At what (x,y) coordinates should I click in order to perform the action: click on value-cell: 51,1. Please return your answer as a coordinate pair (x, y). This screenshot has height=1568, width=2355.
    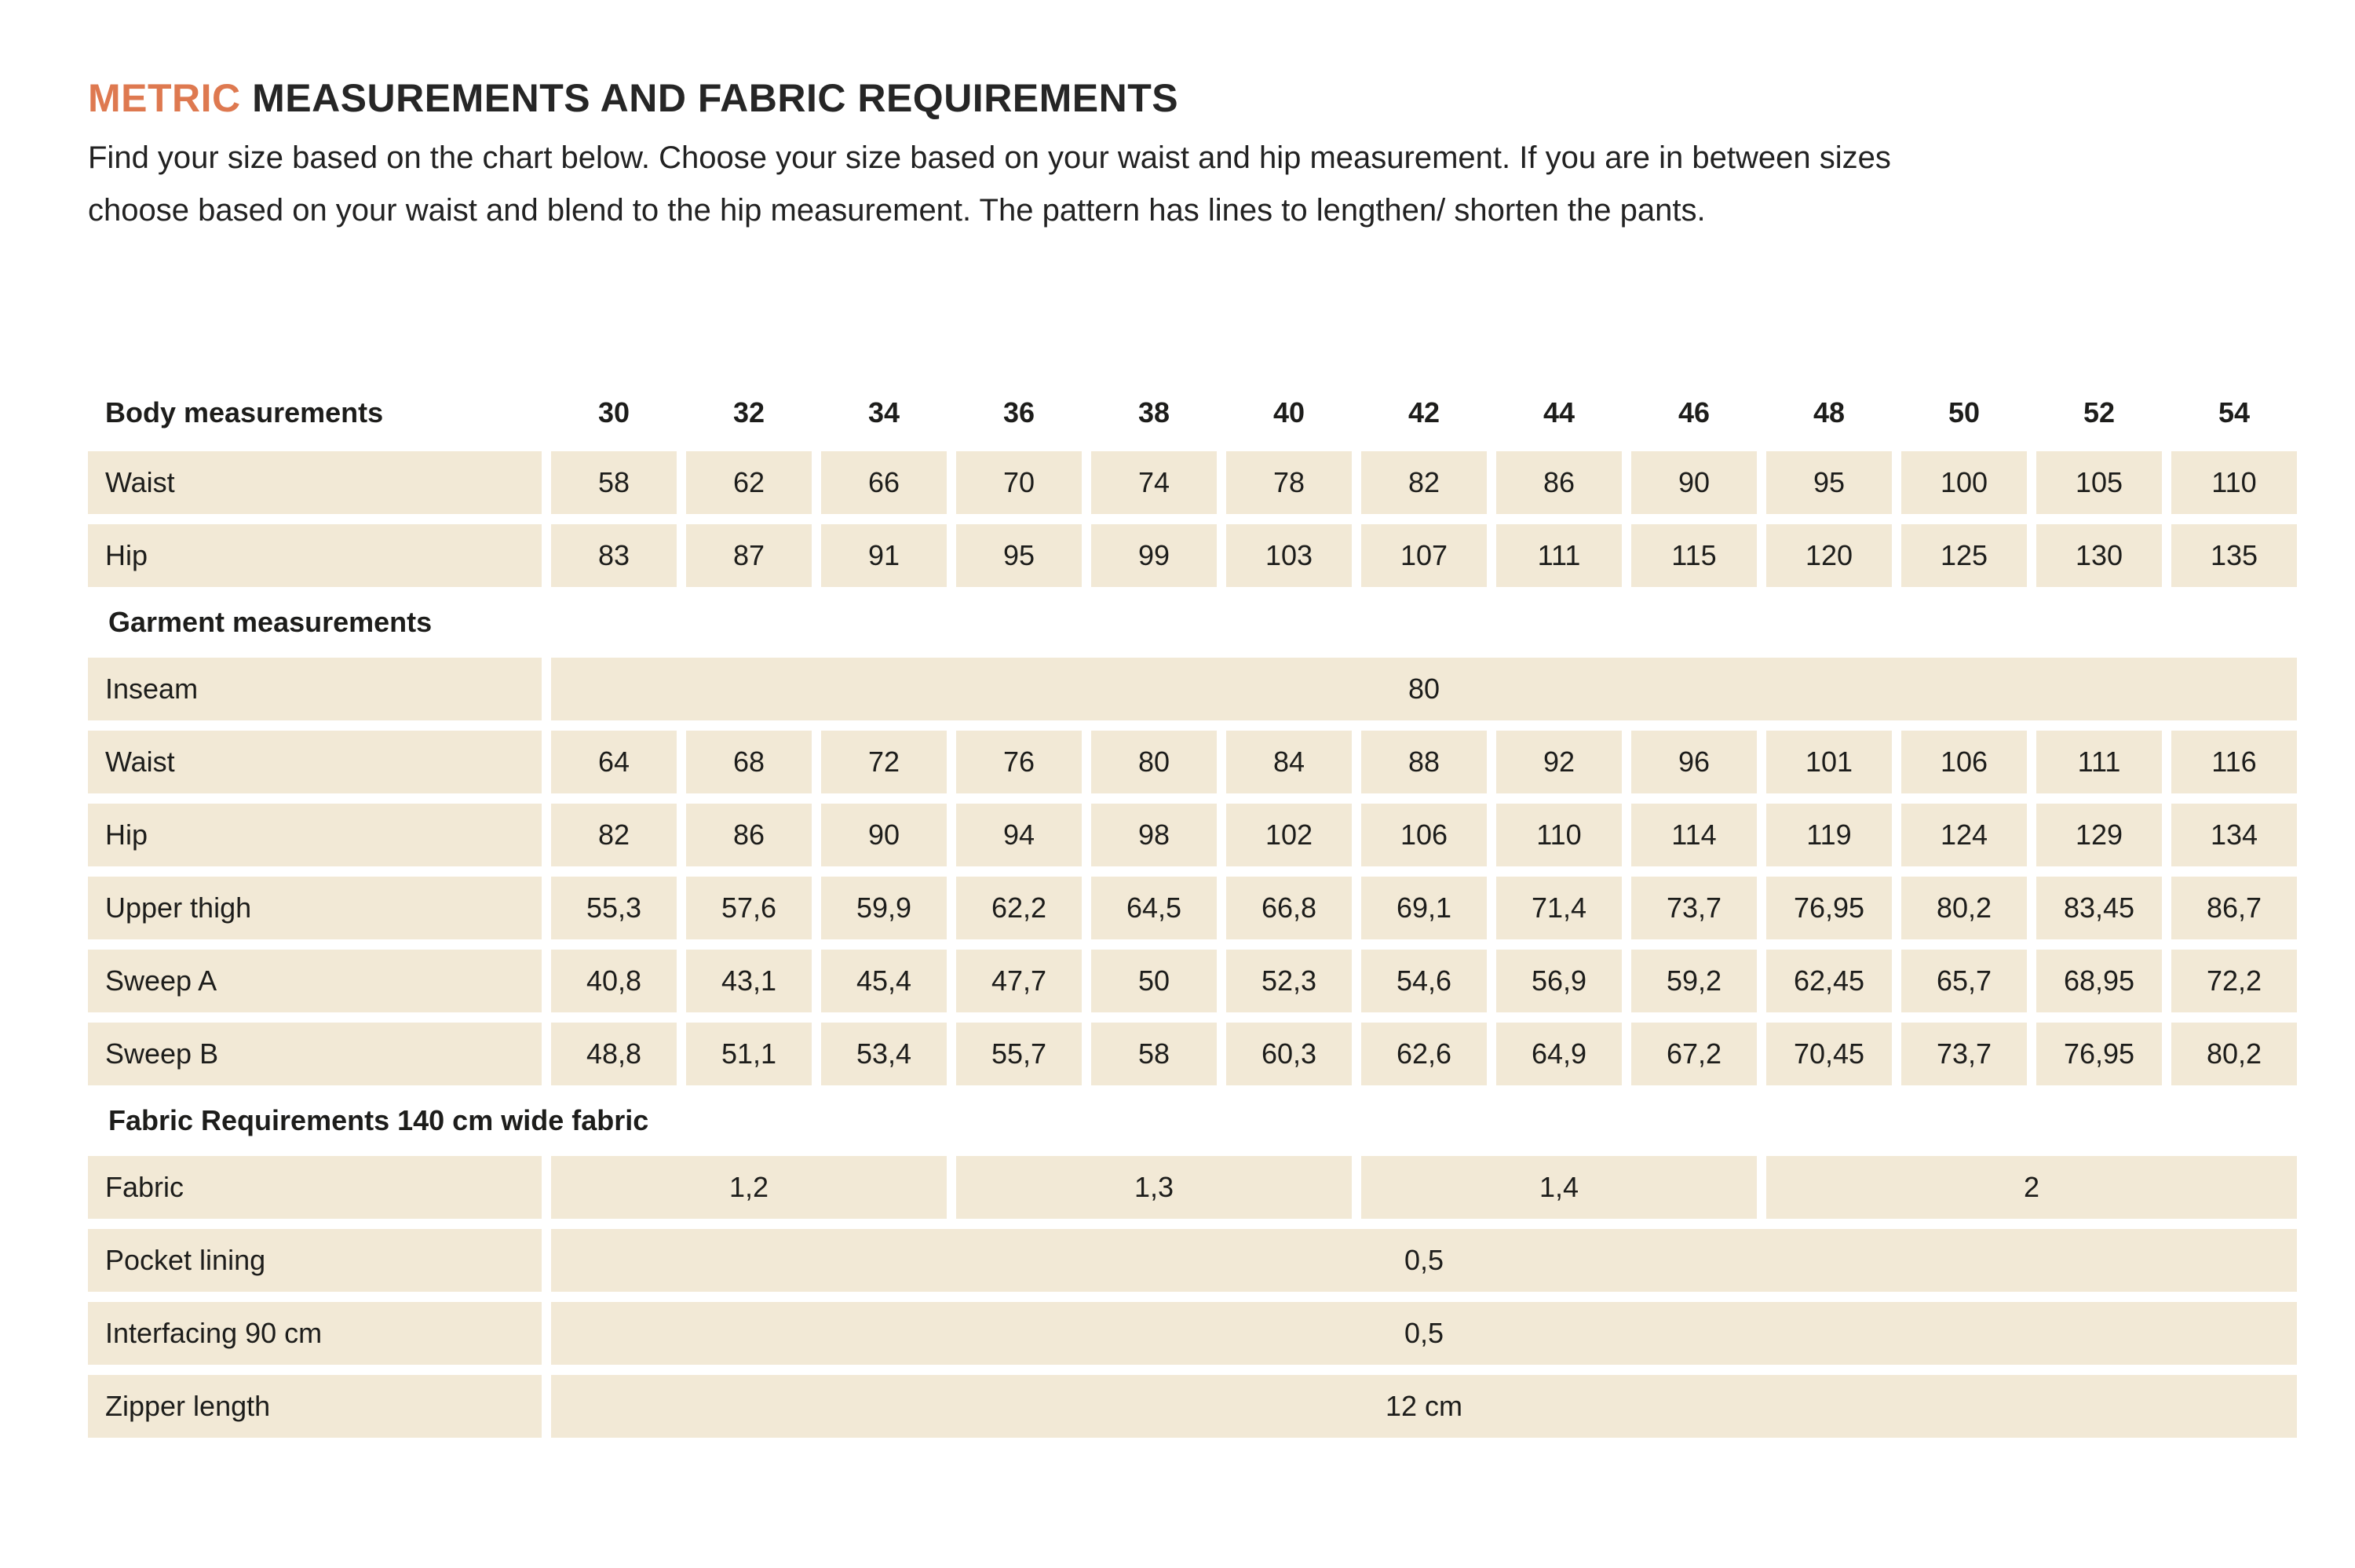
    Looking at the image, I should click on (749, 1054).